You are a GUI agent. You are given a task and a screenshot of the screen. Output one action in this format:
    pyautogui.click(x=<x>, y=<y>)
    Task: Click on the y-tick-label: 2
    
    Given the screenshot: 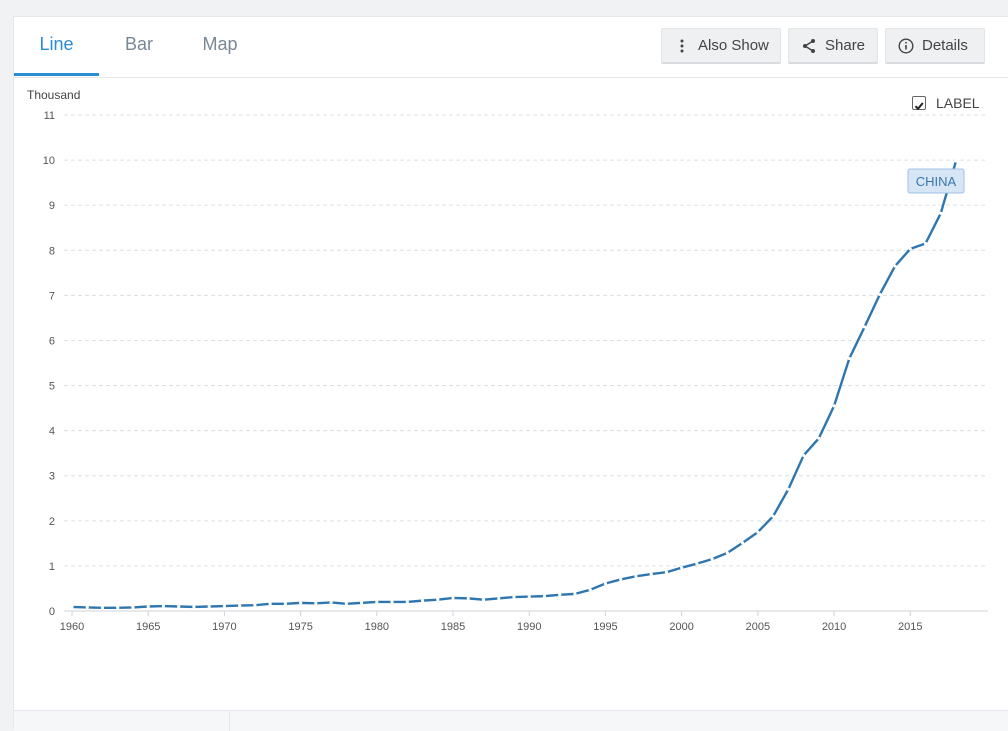 What is the action you would take?
    pyautogui.click(x=52, y=522)
    